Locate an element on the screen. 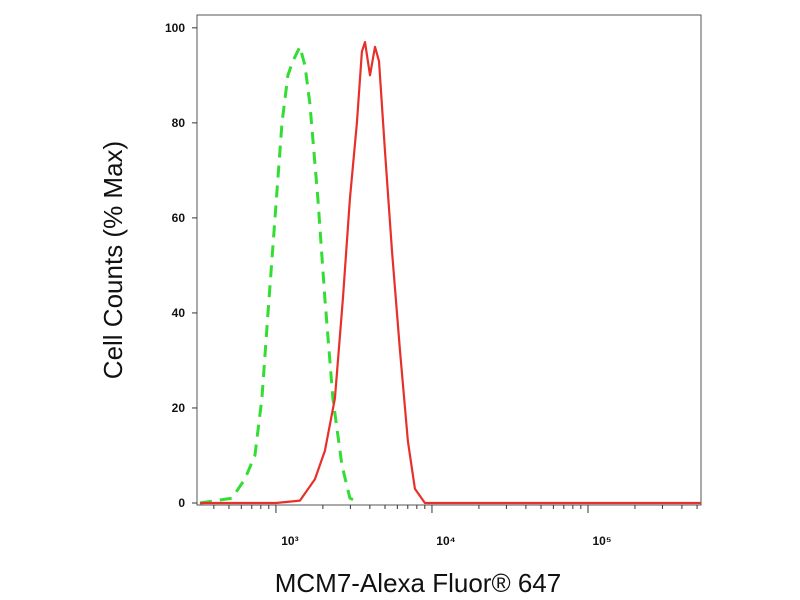 The width and height of the screenshot is (800, 600). y-tick-label: 100 is located at coordinates (175, 28).